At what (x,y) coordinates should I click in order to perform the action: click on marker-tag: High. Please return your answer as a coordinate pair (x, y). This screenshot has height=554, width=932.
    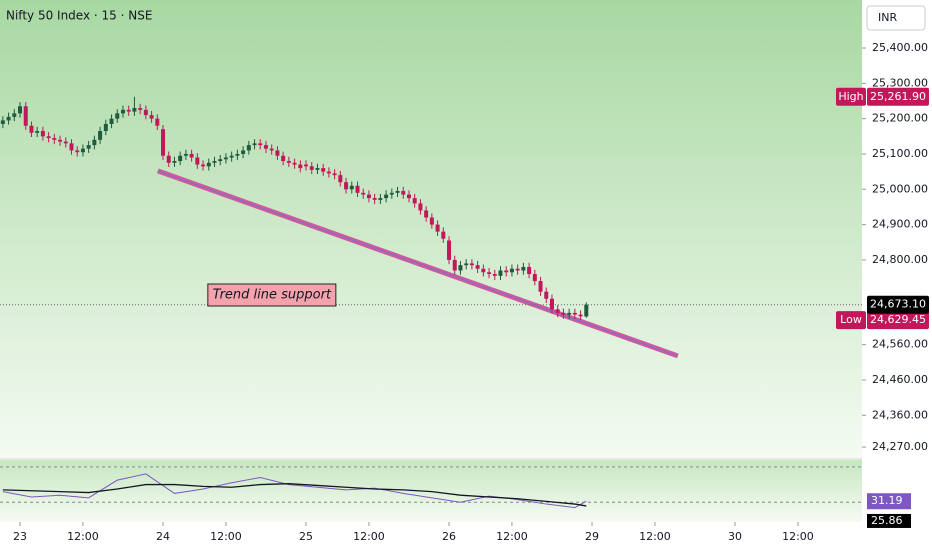
    Looking at the image, I should click on (850, 96).